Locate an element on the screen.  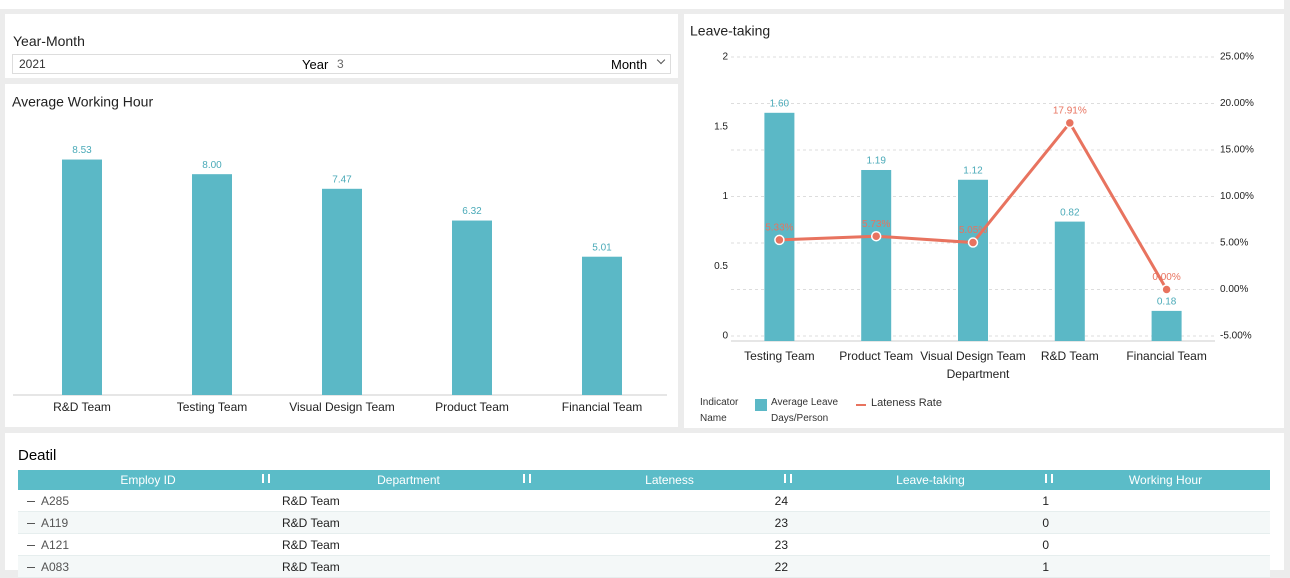
year-month-input: 2021 Year 3 Month is located at coordinates (341, 64).